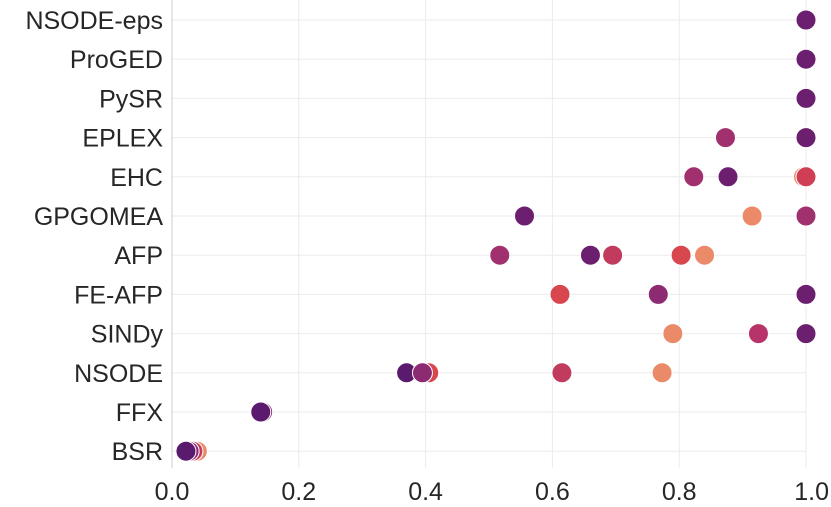 The width and height of the screenshot is (831, 507). Describe the element at coordinates (552, 492) in the screenshot. I see `x-tick-label: 0.6` at that location.